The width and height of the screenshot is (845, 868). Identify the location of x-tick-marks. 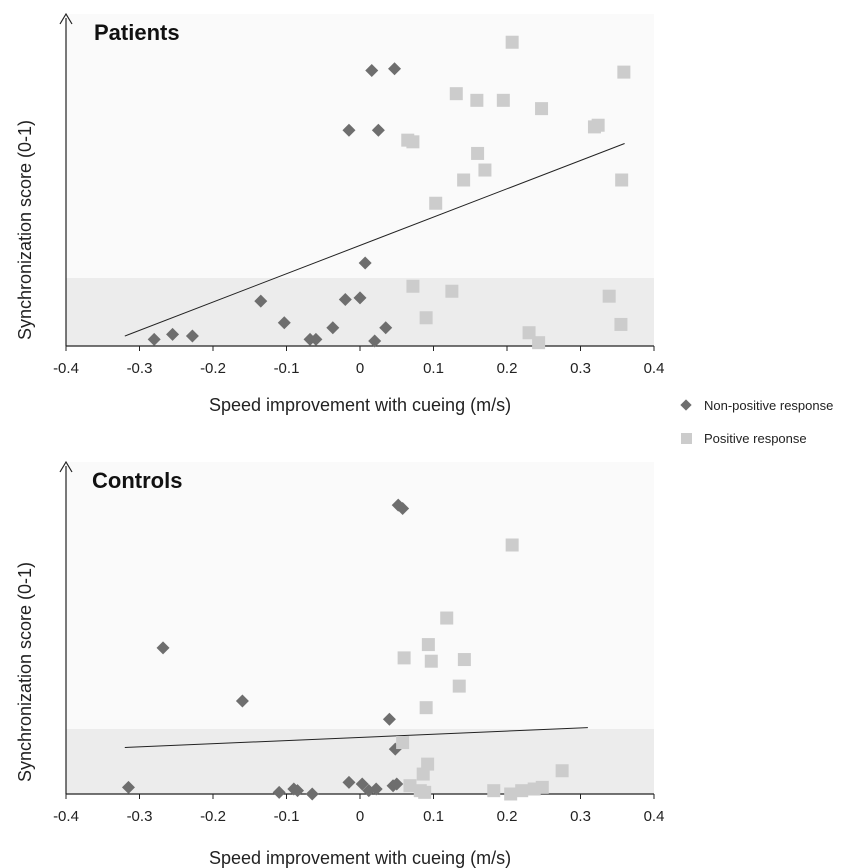
(360, 348).